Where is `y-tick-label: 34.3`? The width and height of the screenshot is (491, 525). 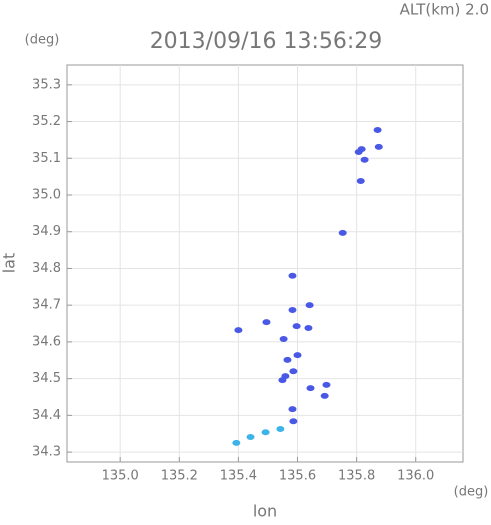 y-tick-label: 34.3 is located at coordinates (46, 452).